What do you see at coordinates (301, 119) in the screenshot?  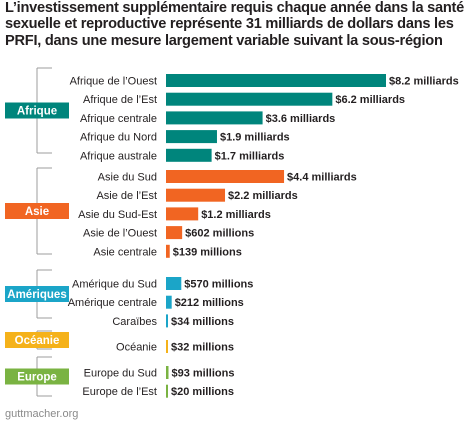 I see `value-label: $3.6 milliards` at bounding box center [301, 119].